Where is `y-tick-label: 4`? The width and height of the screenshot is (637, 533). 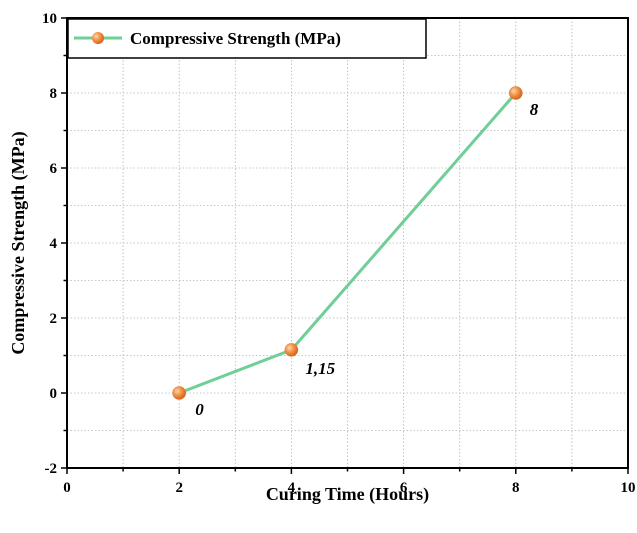
y-tick-label: 4 is located at coordinates (54, 244).